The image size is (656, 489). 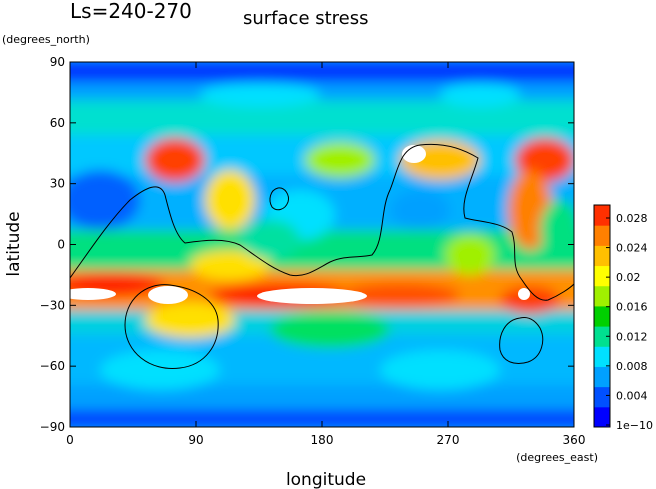 I want to click on x-tick-label: 180, so click(x=322, y=440).